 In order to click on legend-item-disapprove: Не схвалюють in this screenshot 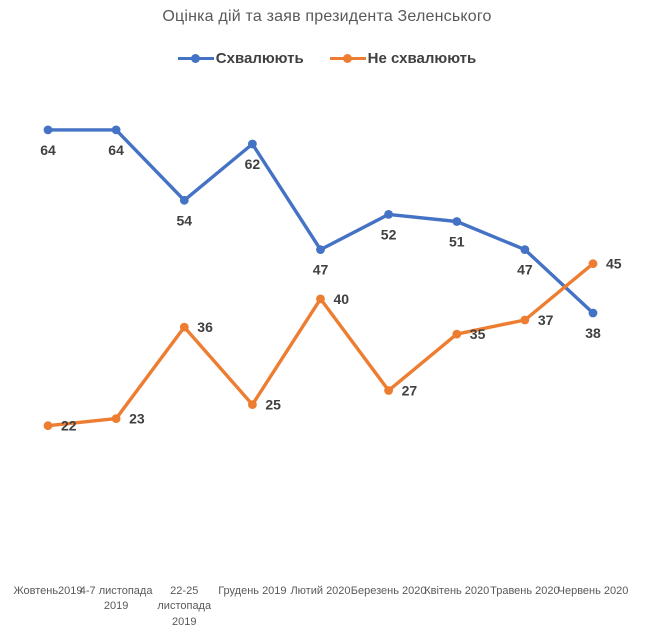, I will do `click(403, 58)`.